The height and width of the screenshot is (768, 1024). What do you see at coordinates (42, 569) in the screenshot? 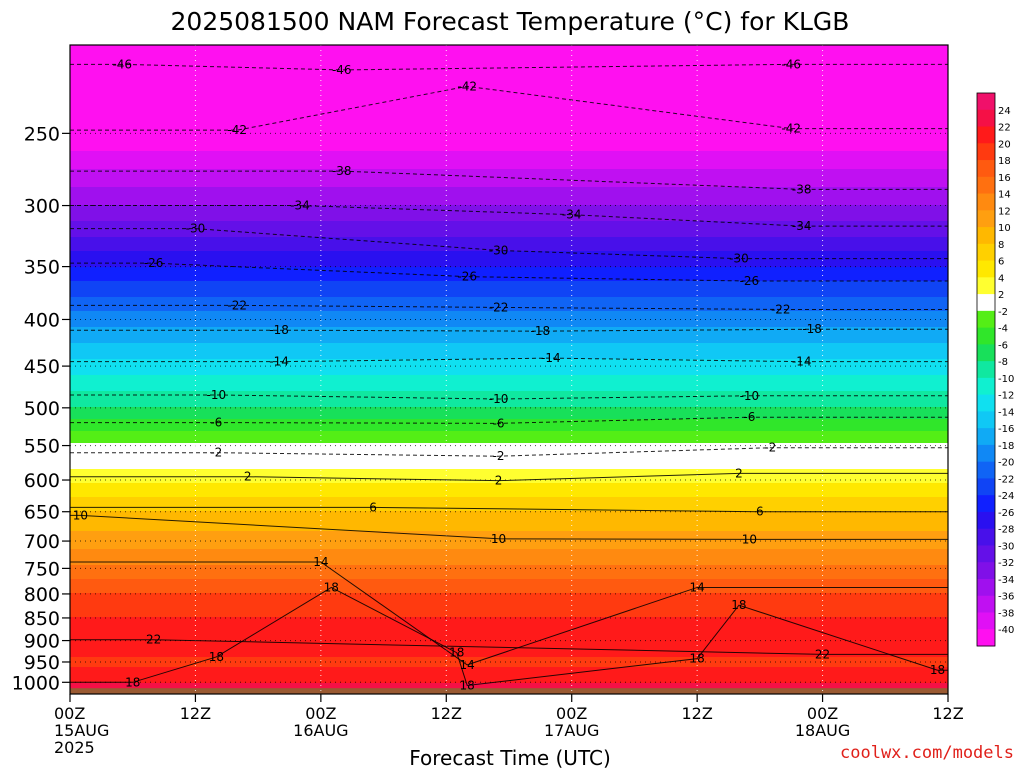
I see `y-tick-label: 750` at bounding box center [42, 569].